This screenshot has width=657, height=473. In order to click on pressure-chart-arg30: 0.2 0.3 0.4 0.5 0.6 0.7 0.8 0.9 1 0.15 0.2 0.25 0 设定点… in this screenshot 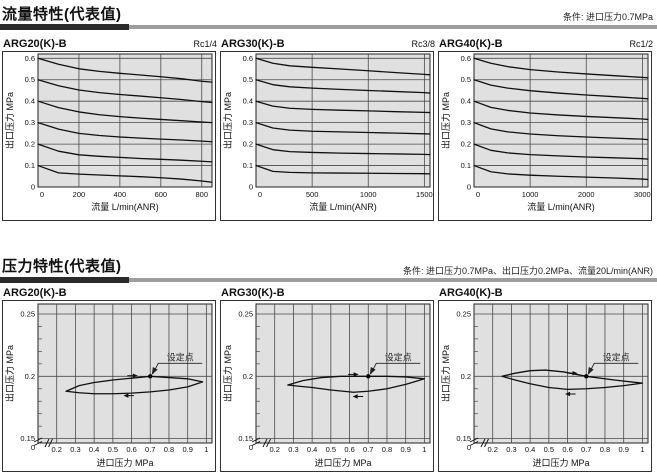, I will do `click(327, 386)`.